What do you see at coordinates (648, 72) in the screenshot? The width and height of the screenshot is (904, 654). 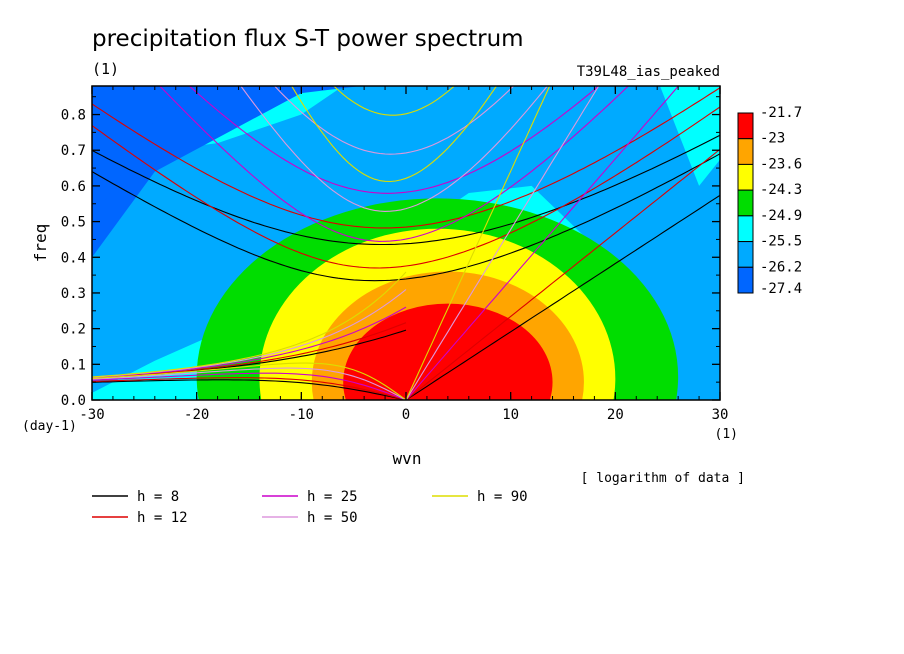 I see `run-label: T39L48_ias_peaked` at bounding box center [648, 72].